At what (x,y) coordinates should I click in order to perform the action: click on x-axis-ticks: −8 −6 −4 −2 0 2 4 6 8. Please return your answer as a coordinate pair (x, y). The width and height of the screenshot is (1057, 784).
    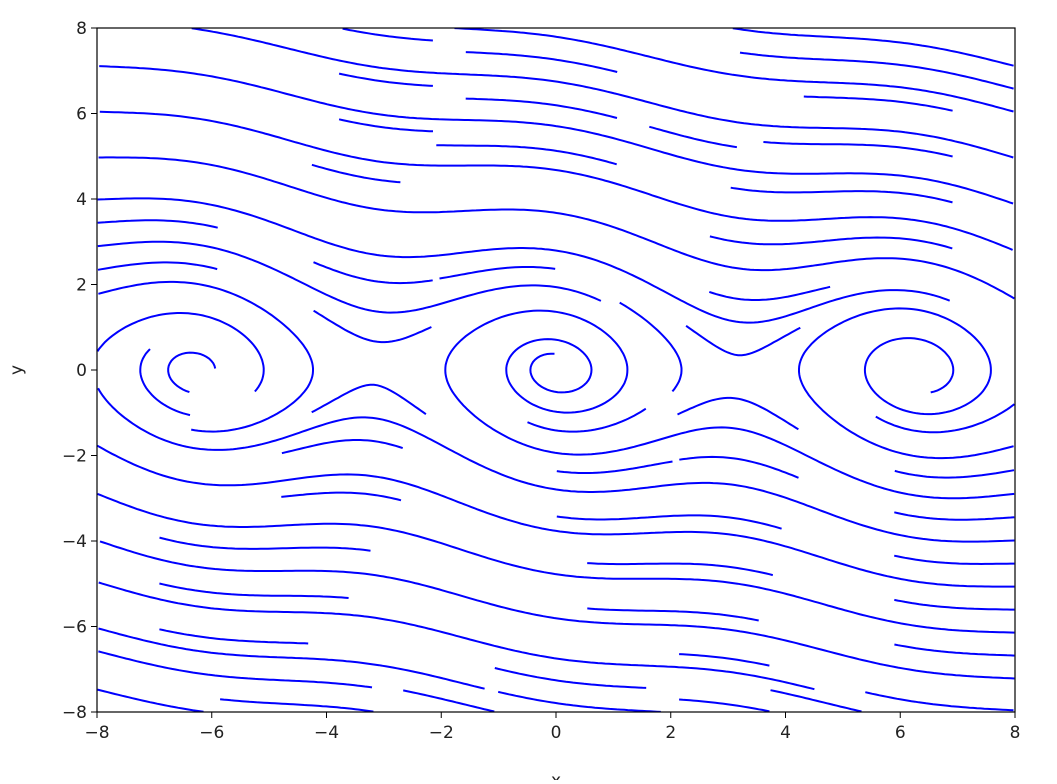
    Looking at the image, I should click on (552, 727).